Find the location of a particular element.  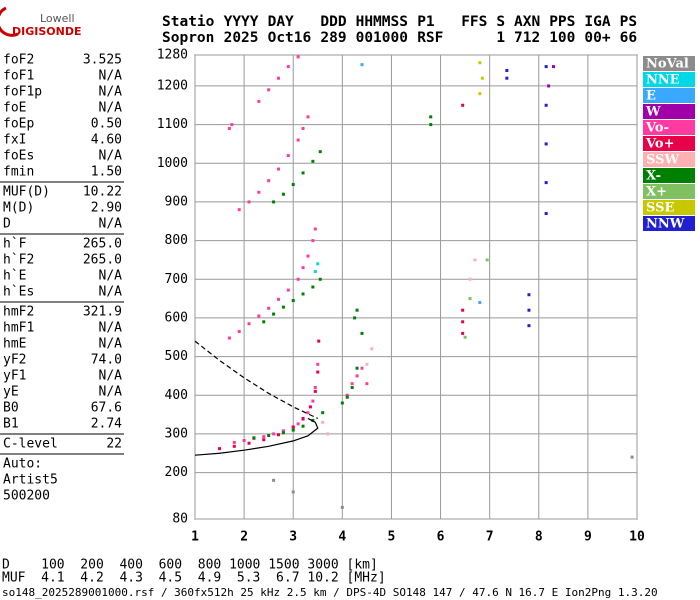

x-tick-label: 1 is located at coordinates (195, 537).